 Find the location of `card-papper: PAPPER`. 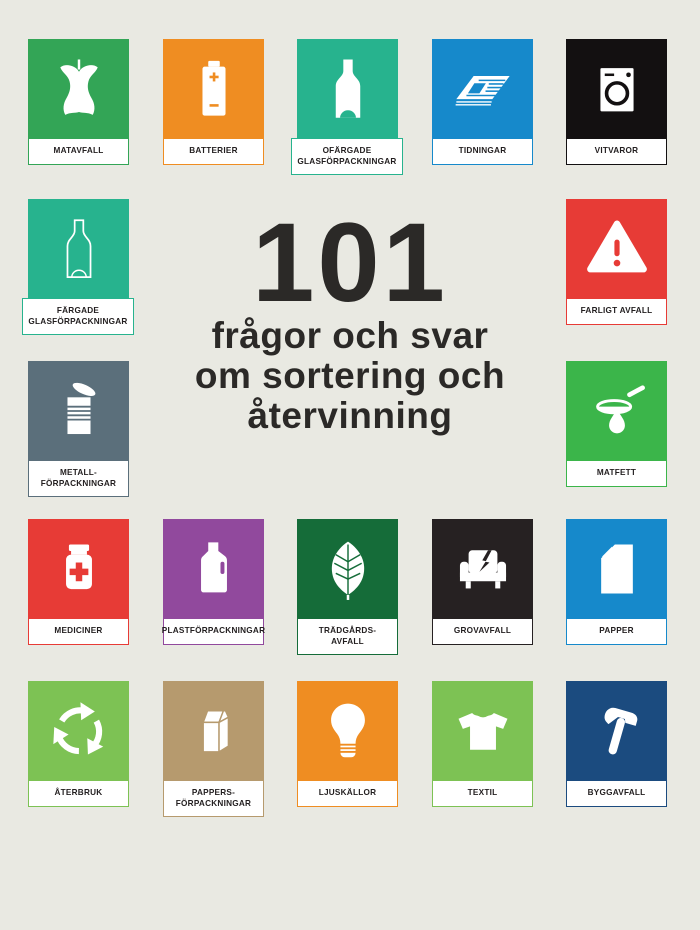

card-papper: PAPPER is located at coordinates (616, 582).